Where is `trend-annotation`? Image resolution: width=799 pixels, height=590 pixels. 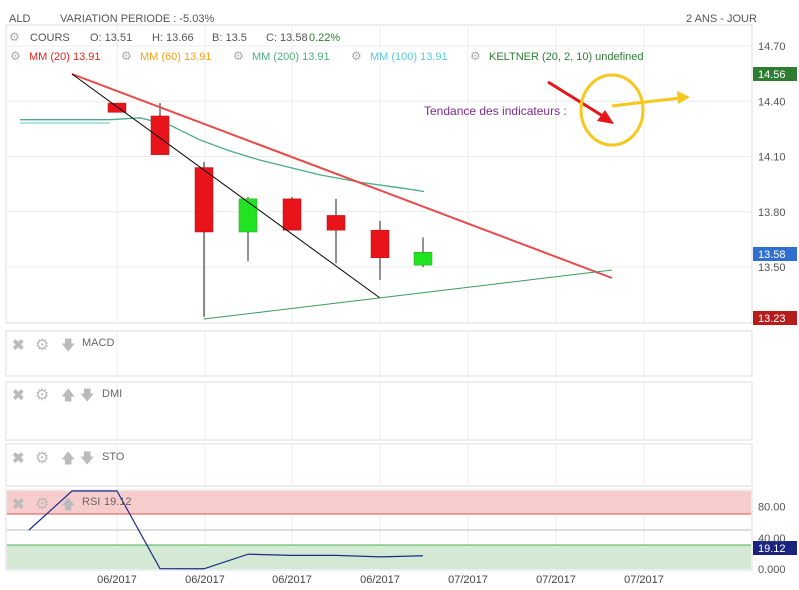 trend-annotation is located at coordinates (618, 110).